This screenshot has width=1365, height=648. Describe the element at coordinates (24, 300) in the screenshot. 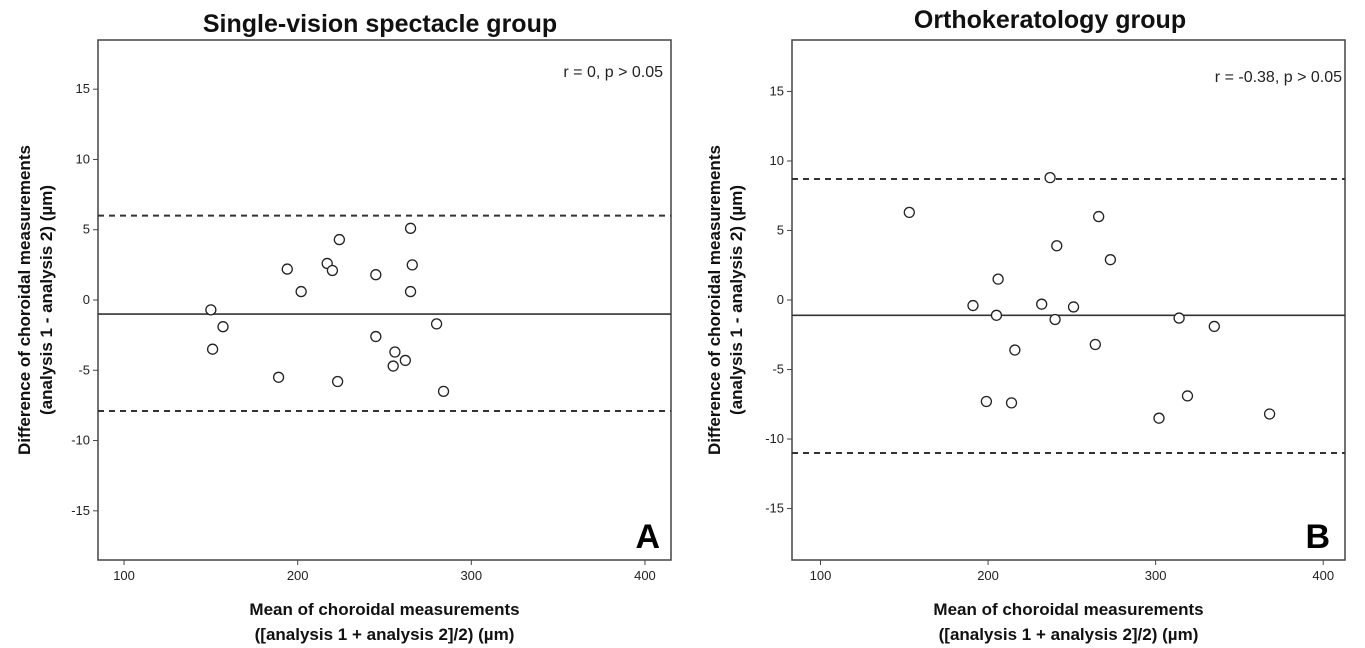

I see `chart-a-y-axis-label-line1: Difference of choroidal measurements` at that location.